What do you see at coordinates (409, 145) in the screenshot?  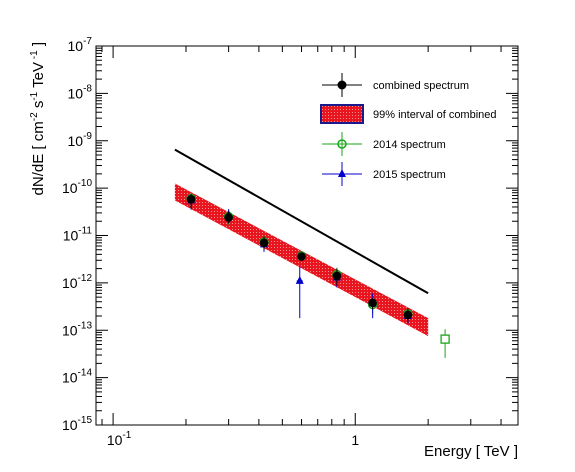 I see `legend-label: 2014 spectrum` at bounding box center [409, 145].